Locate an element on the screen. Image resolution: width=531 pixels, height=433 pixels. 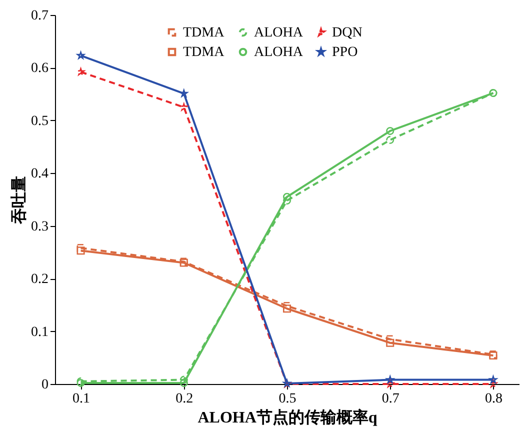
x-tick-label: 0.1 is located at coordinates (81, 399).